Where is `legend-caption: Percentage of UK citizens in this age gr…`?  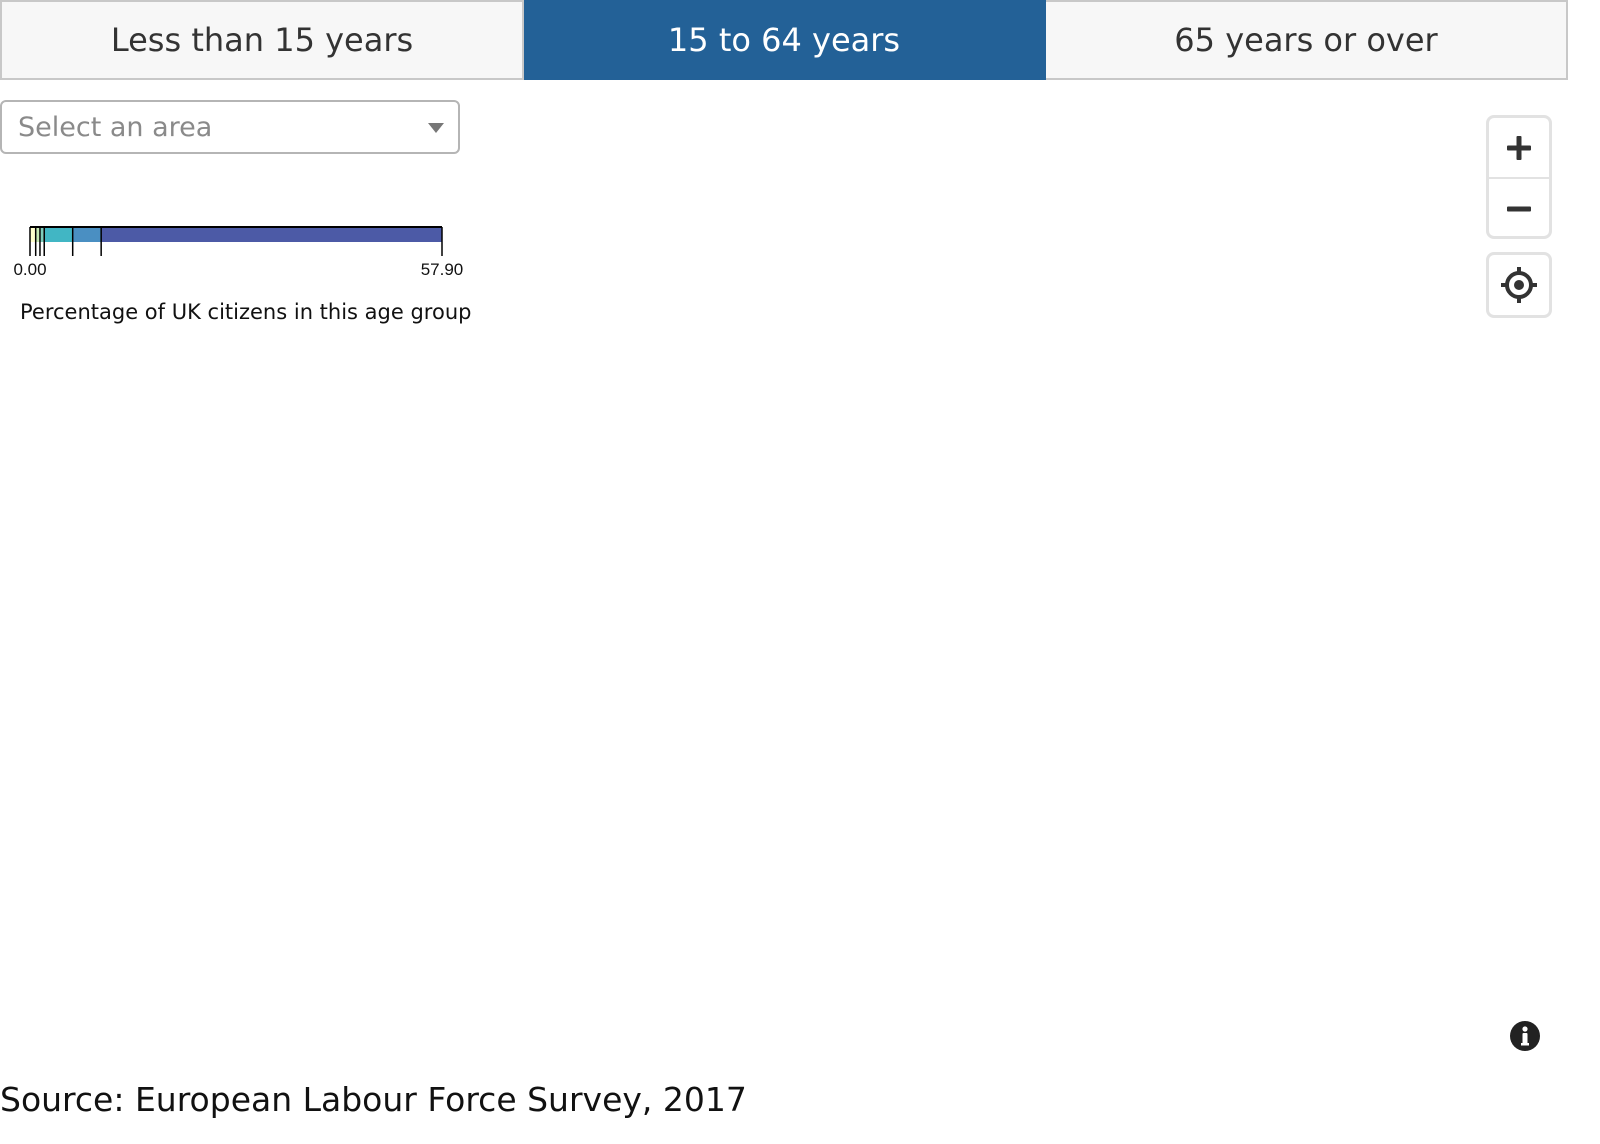 legend-caption: Percentage of UK citizens in this age gr… is located at coordinates (246, 312).